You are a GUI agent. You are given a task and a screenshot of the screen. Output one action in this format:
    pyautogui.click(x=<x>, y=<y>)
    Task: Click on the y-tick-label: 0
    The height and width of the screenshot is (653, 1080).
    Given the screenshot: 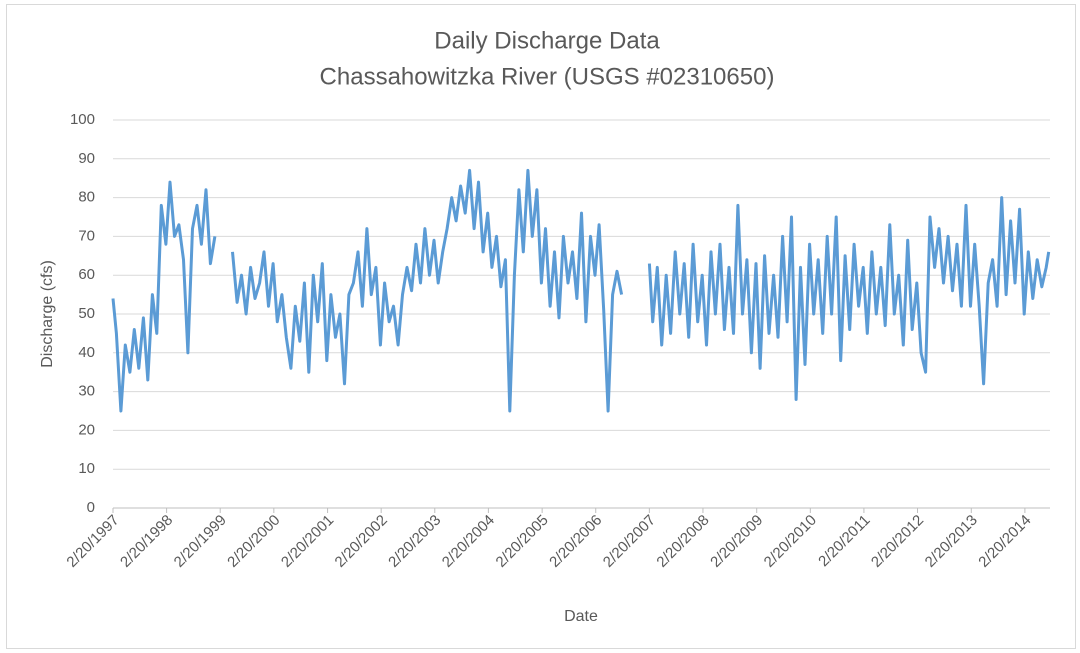 What is the action you would take?
    pyautogui.click(x=91, y=507)
    